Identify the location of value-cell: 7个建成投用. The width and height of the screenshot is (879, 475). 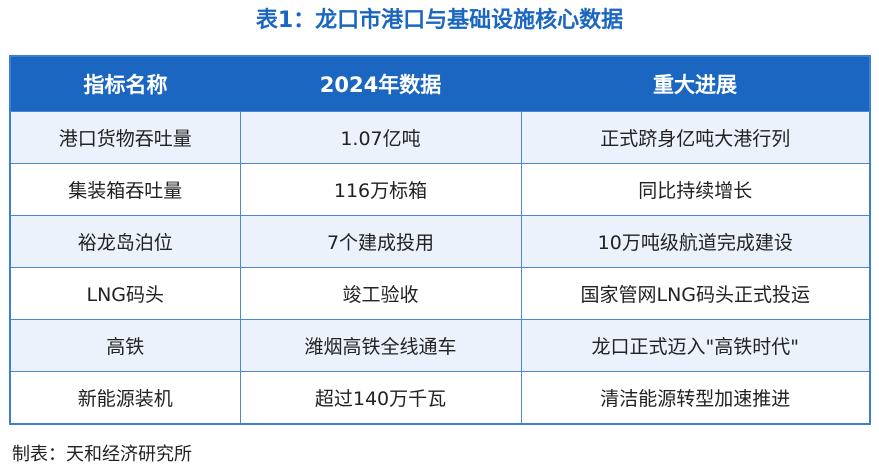
(380, 241).